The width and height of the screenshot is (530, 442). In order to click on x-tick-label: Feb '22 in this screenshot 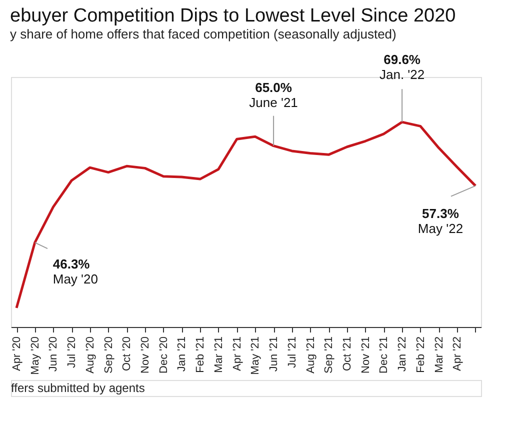, I will do `click(420, 354)`.